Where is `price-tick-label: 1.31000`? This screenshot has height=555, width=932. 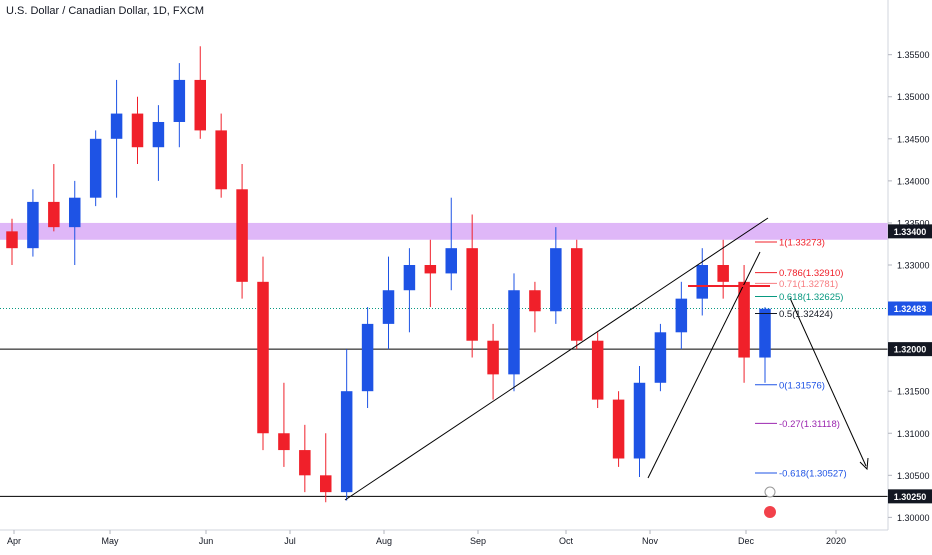 price-tick-label: 1.31000 is located at coordinates (913, 434).